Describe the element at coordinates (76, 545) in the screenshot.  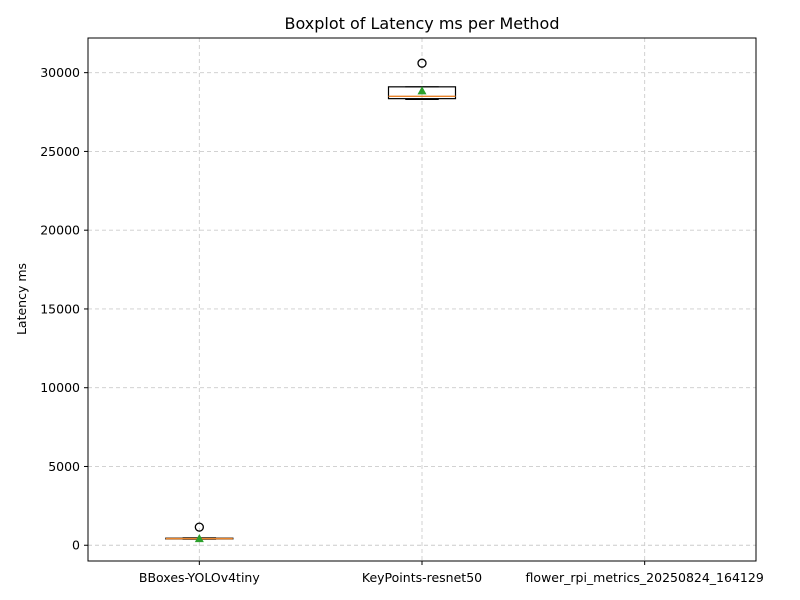
I see `y-tick-label: 0` at that location.